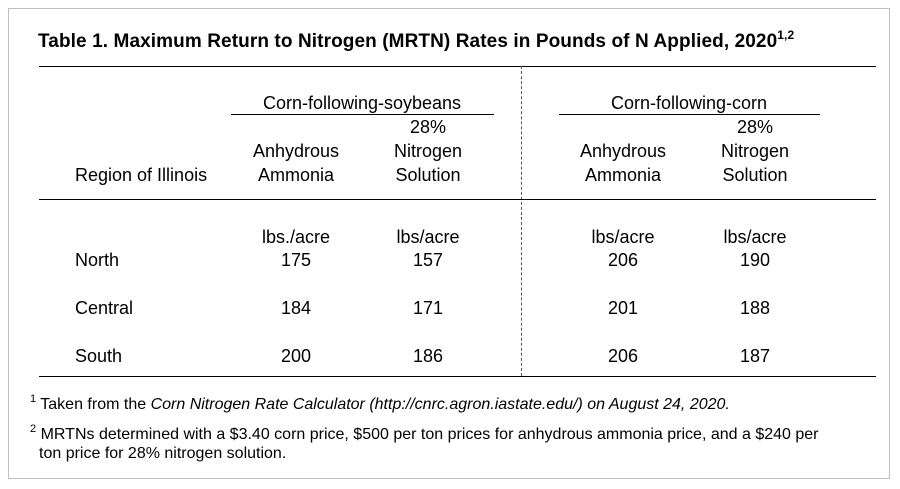  I want to click on row-region: North, so click(97, 260).